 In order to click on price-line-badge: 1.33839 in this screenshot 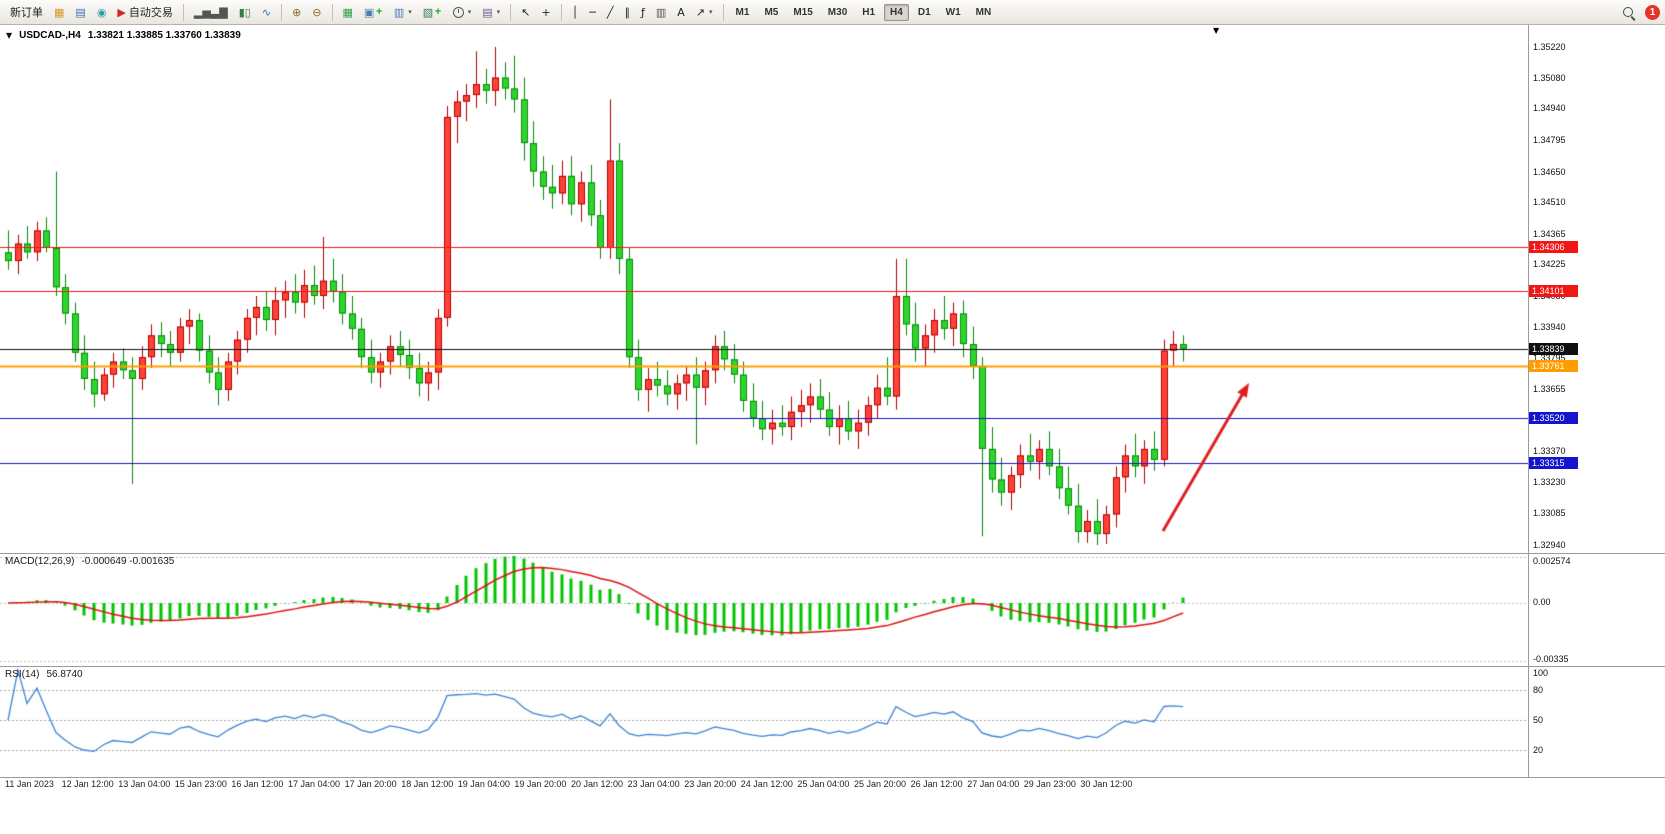, I will do `click(1553, 349)`.